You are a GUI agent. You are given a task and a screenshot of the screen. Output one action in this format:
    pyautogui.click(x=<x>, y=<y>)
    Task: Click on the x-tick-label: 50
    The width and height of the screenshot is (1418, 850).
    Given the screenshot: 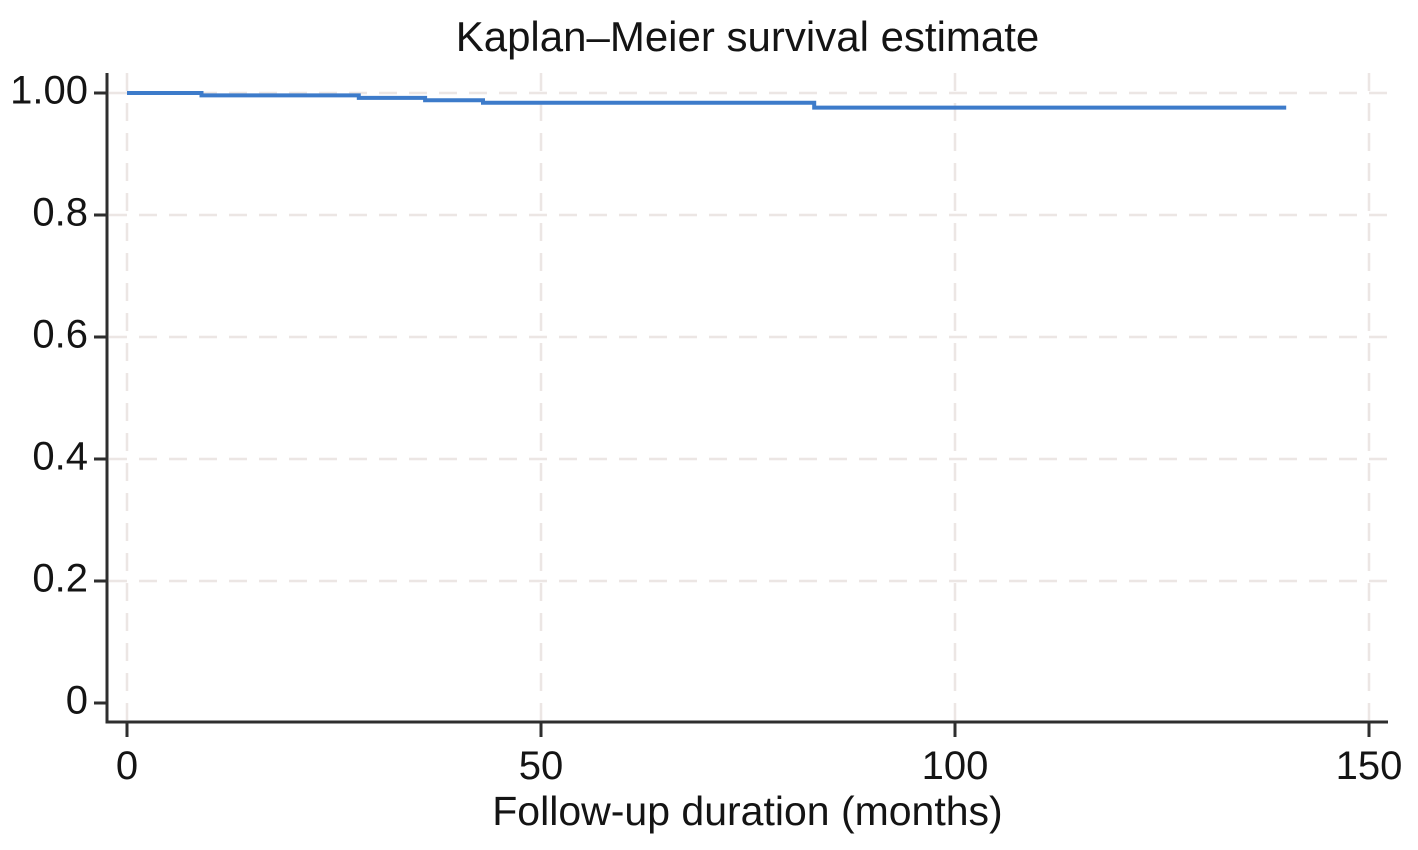 What is the action you would take?
    pyautogui.click(x=541, y=766)
    